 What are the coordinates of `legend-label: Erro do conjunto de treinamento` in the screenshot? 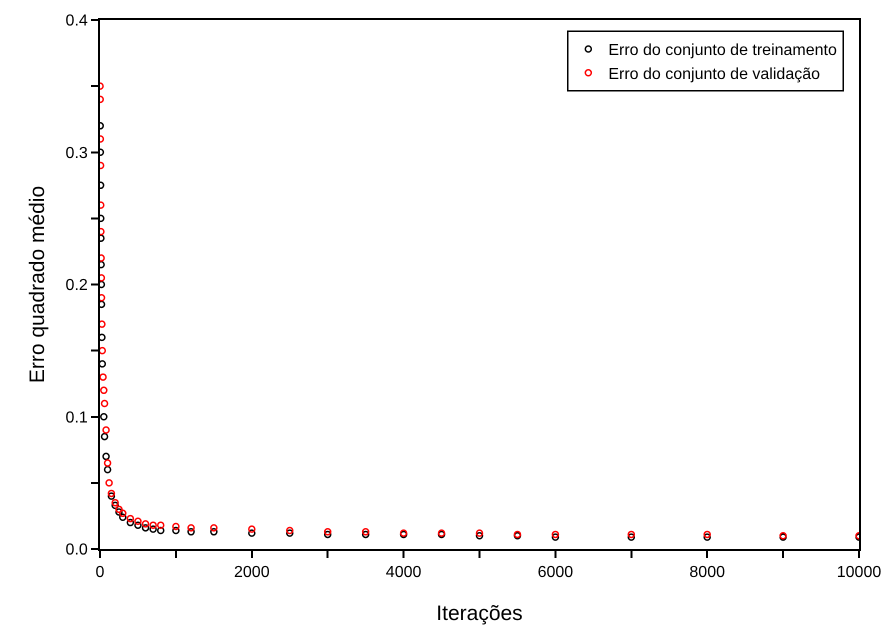 It's located at (723, 51).